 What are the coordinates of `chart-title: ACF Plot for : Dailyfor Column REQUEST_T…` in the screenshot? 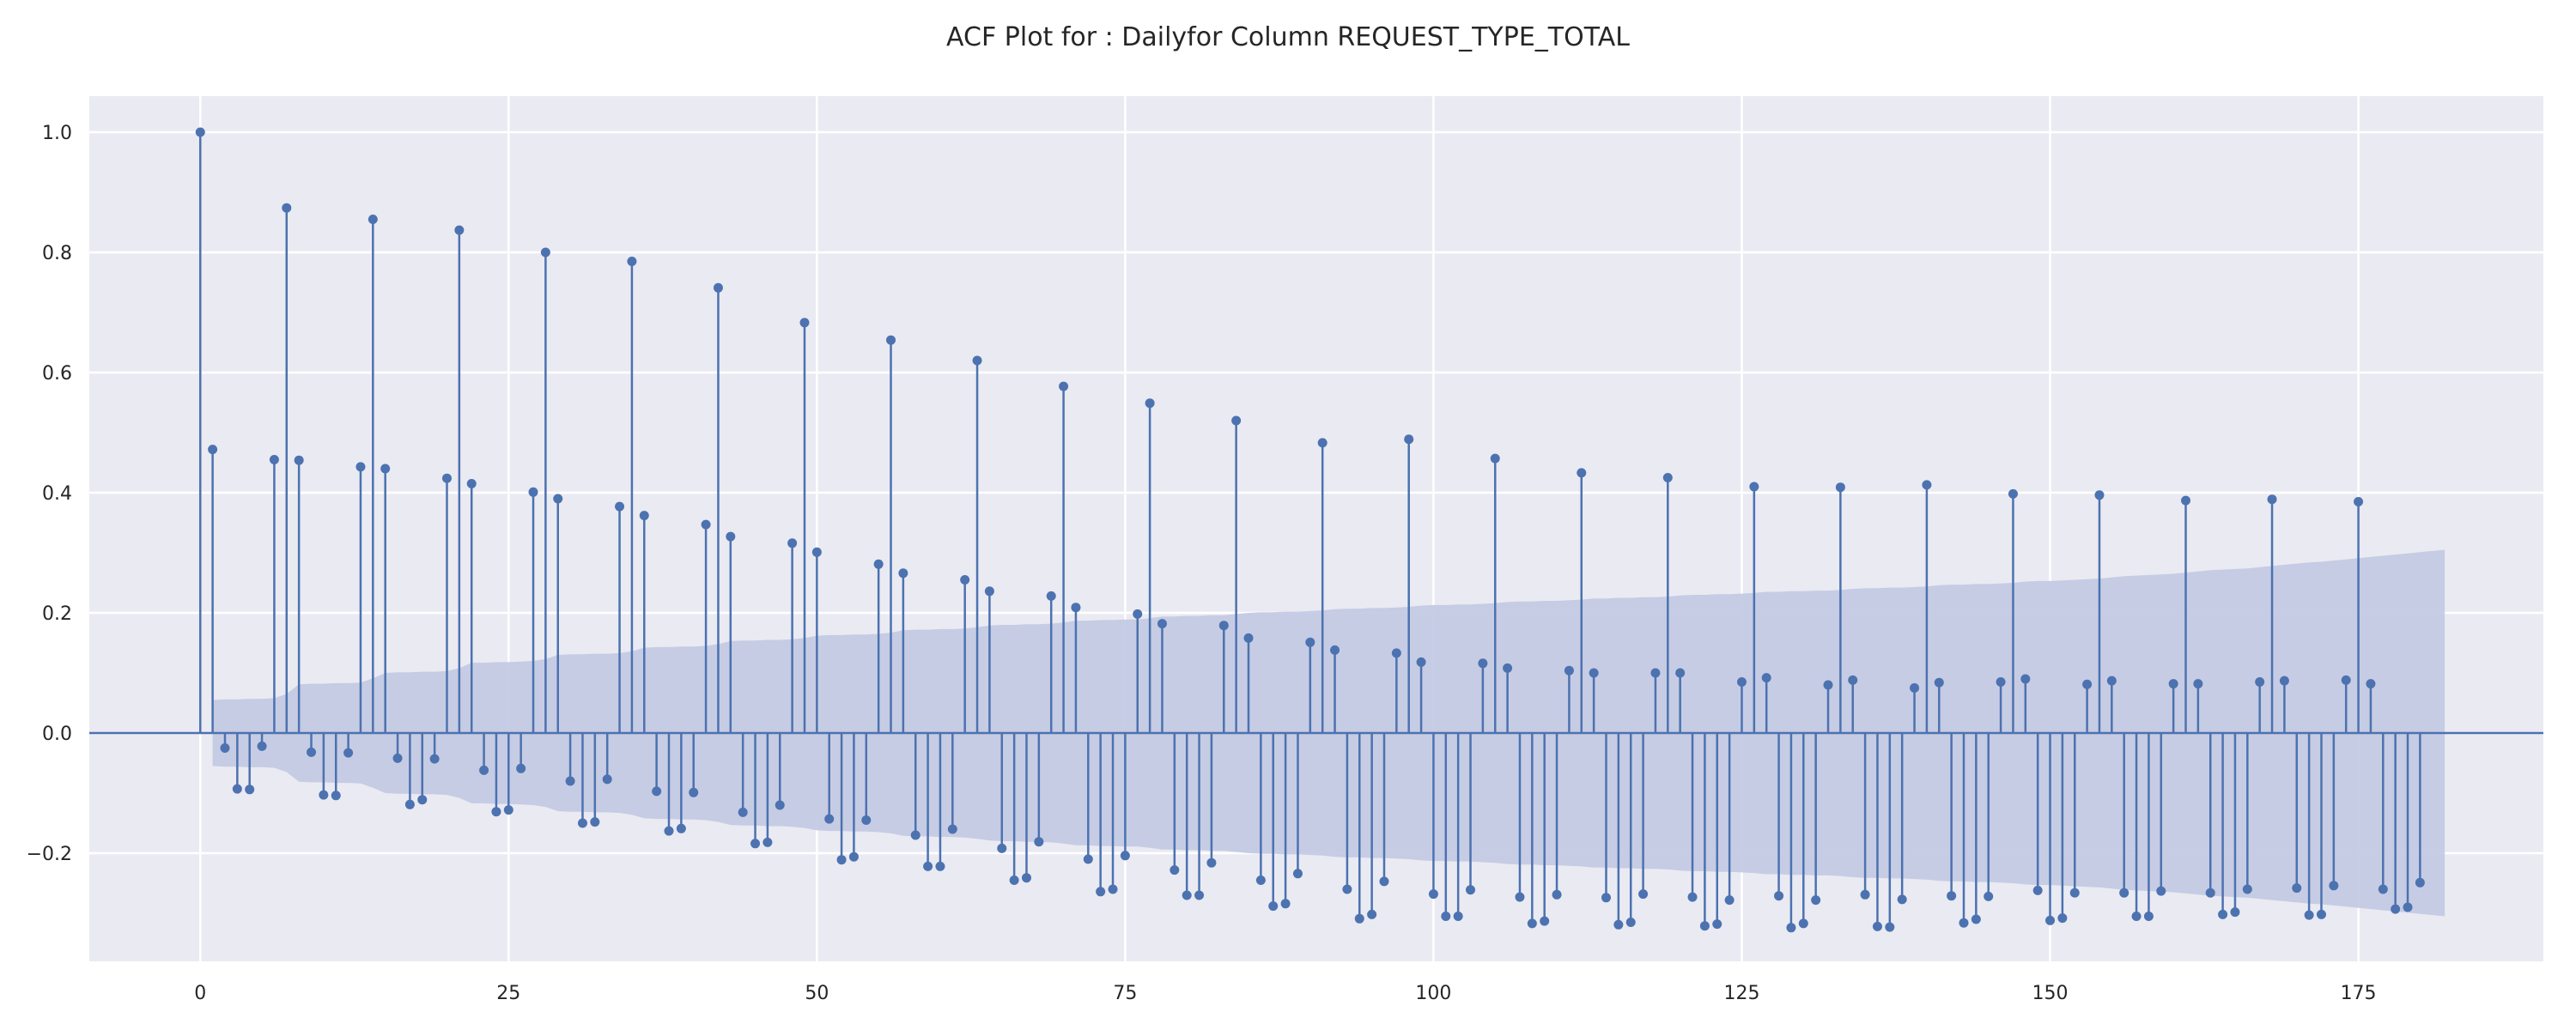 It's located at (1288, 37).